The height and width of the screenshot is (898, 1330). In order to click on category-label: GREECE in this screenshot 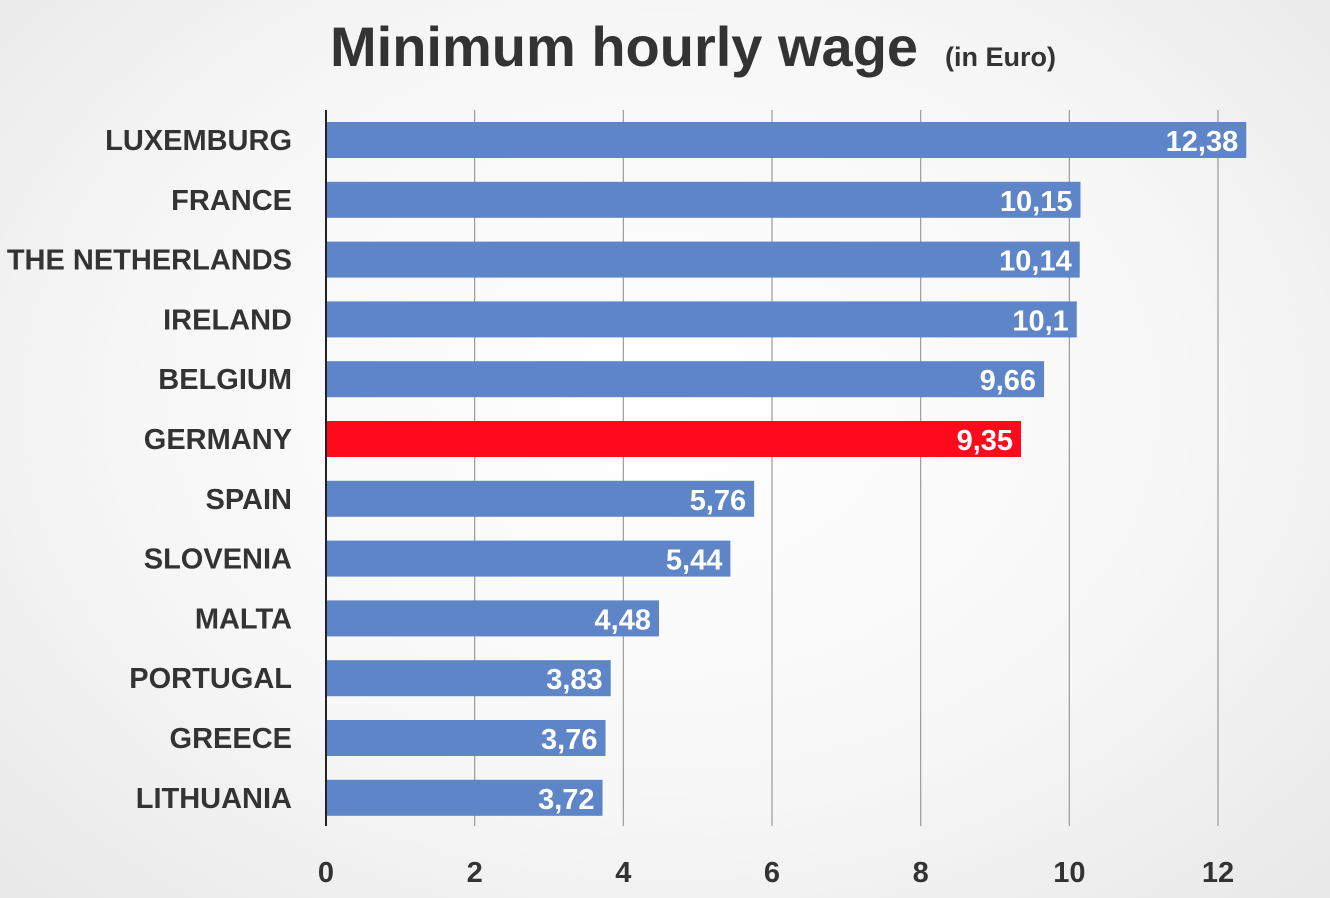, I will do `click(231, 739)`.